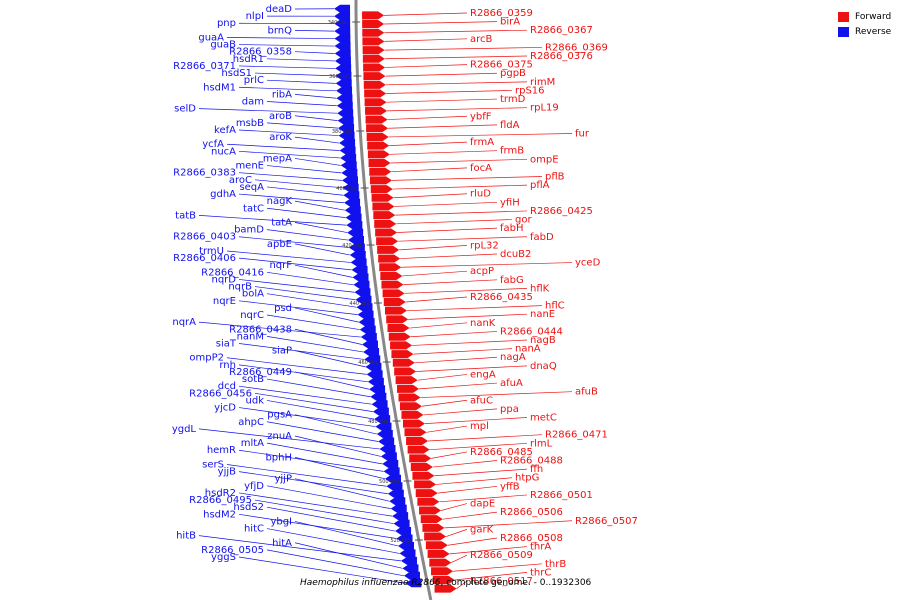 This screenshot has height=600, width=900. What do you see at coordinates (542, 314) in the screenshot?
I see `gene-label: nanE` at bounding box center [542, 314].